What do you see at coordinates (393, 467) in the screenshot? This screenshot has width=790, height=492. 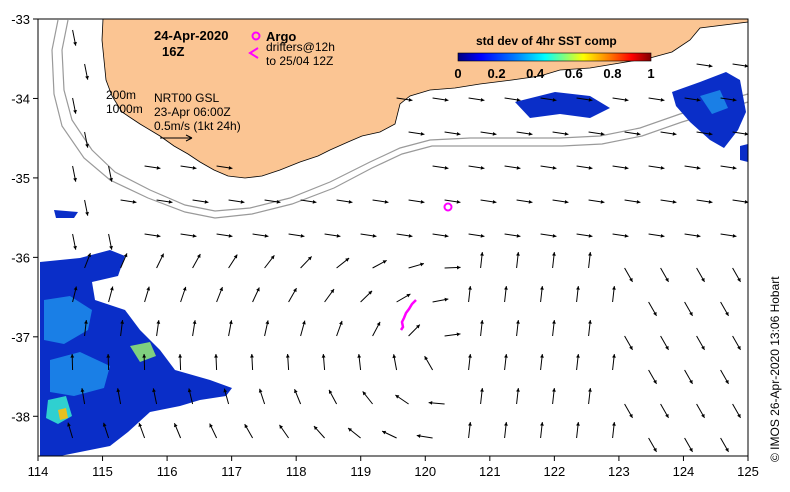 I see `x-axis: 114 115 116 117 118 119 120 121 122 123 124 125` at bounding box center [393, 467].